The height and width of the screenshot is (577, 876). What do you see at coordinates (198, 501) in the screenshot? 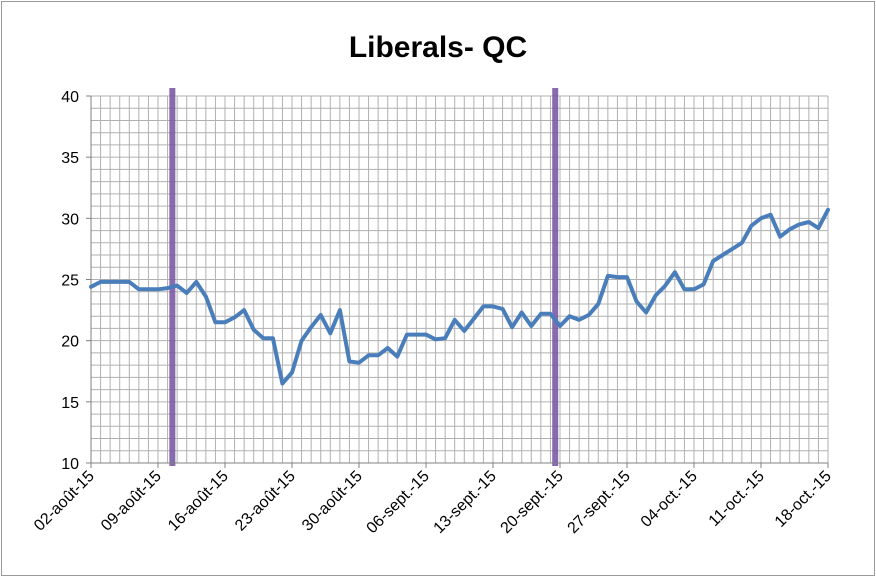
I see `x-tick-label: 16-août-15` at bounding box center [198, 501].